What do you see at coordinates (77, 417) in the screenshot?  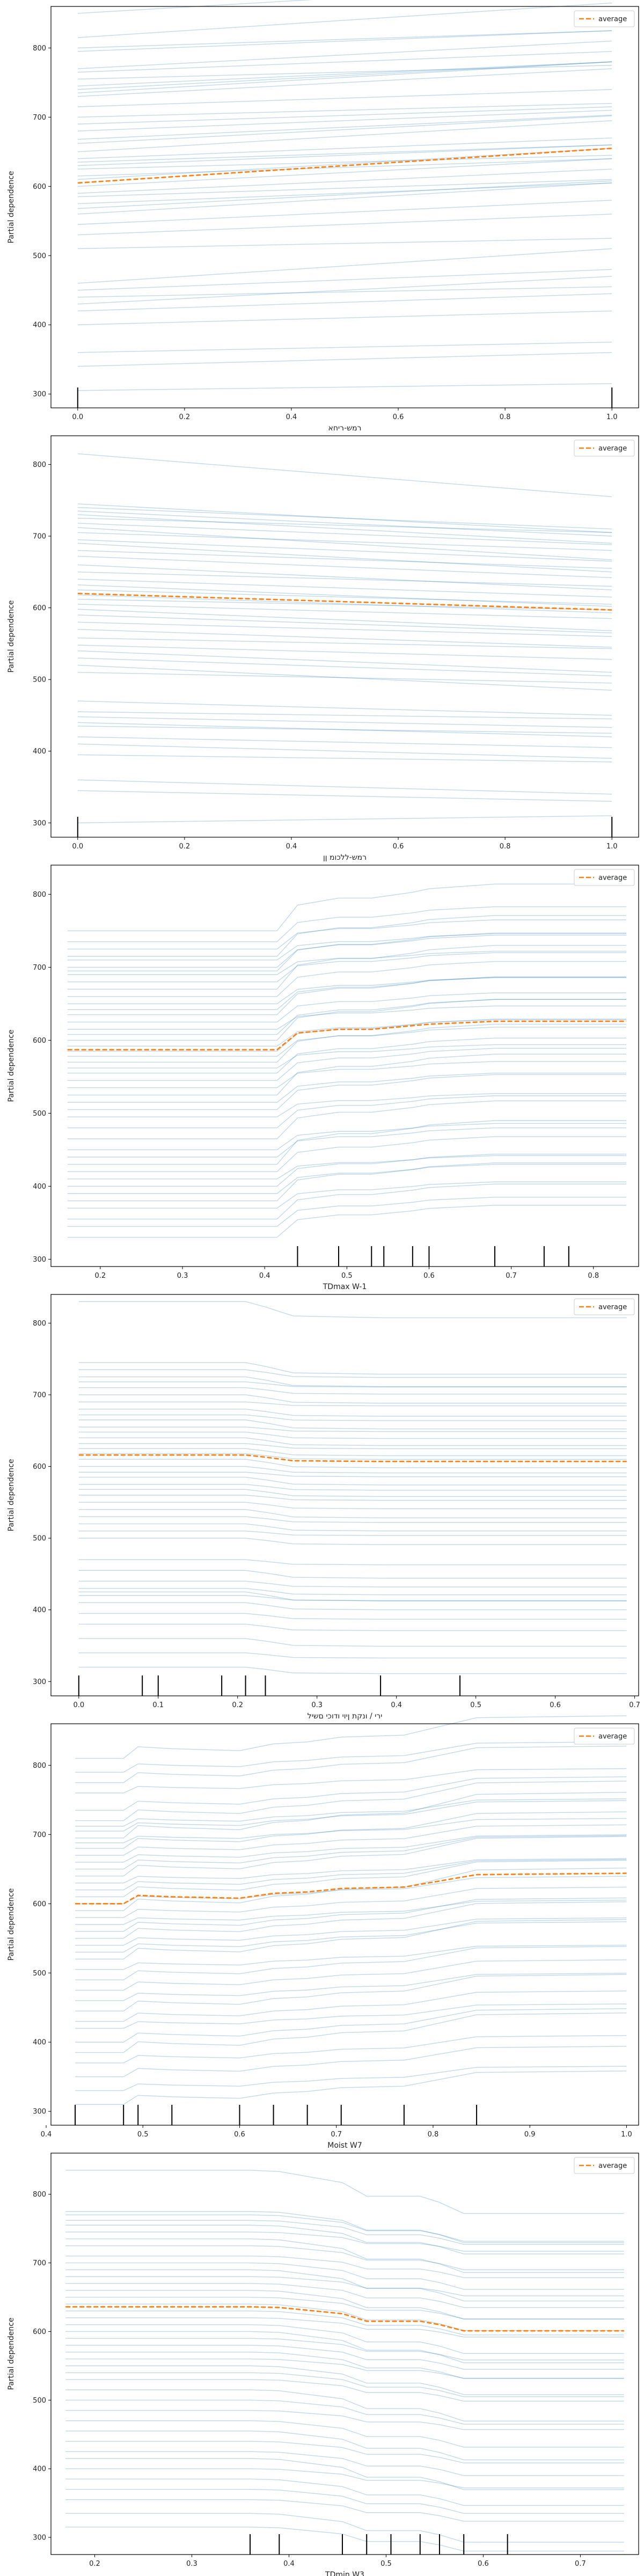 I see `x-tick-label: 0.0` at bounding box center [77, 417].